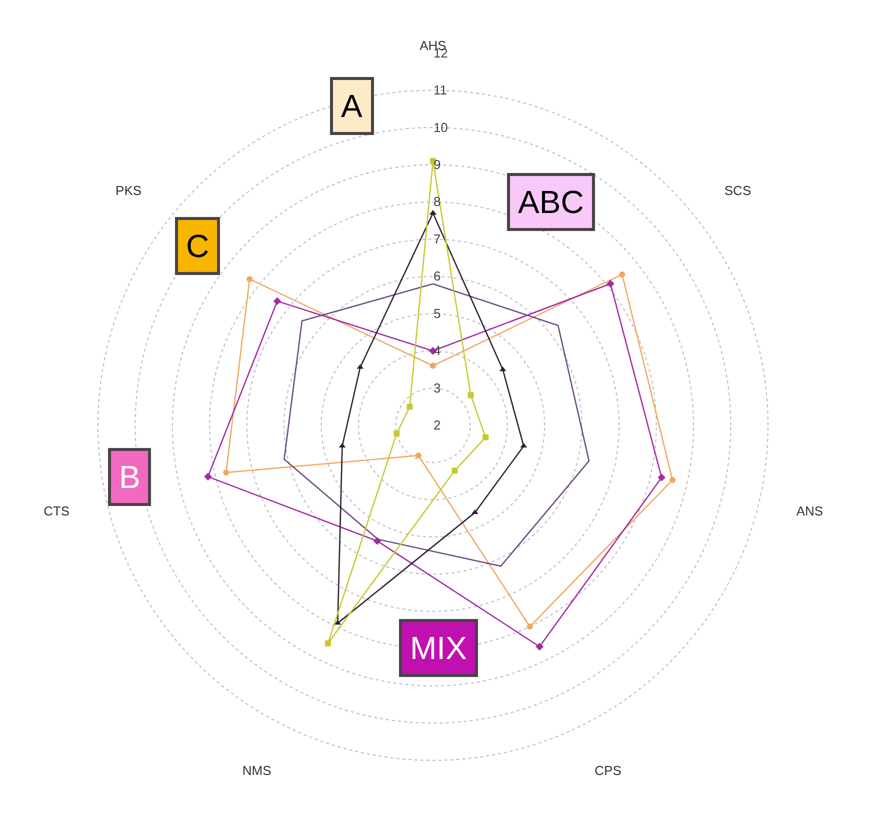 This screenshot has width=880, height=814. I want to click on spoke-label: PKS, so click(129, 190).